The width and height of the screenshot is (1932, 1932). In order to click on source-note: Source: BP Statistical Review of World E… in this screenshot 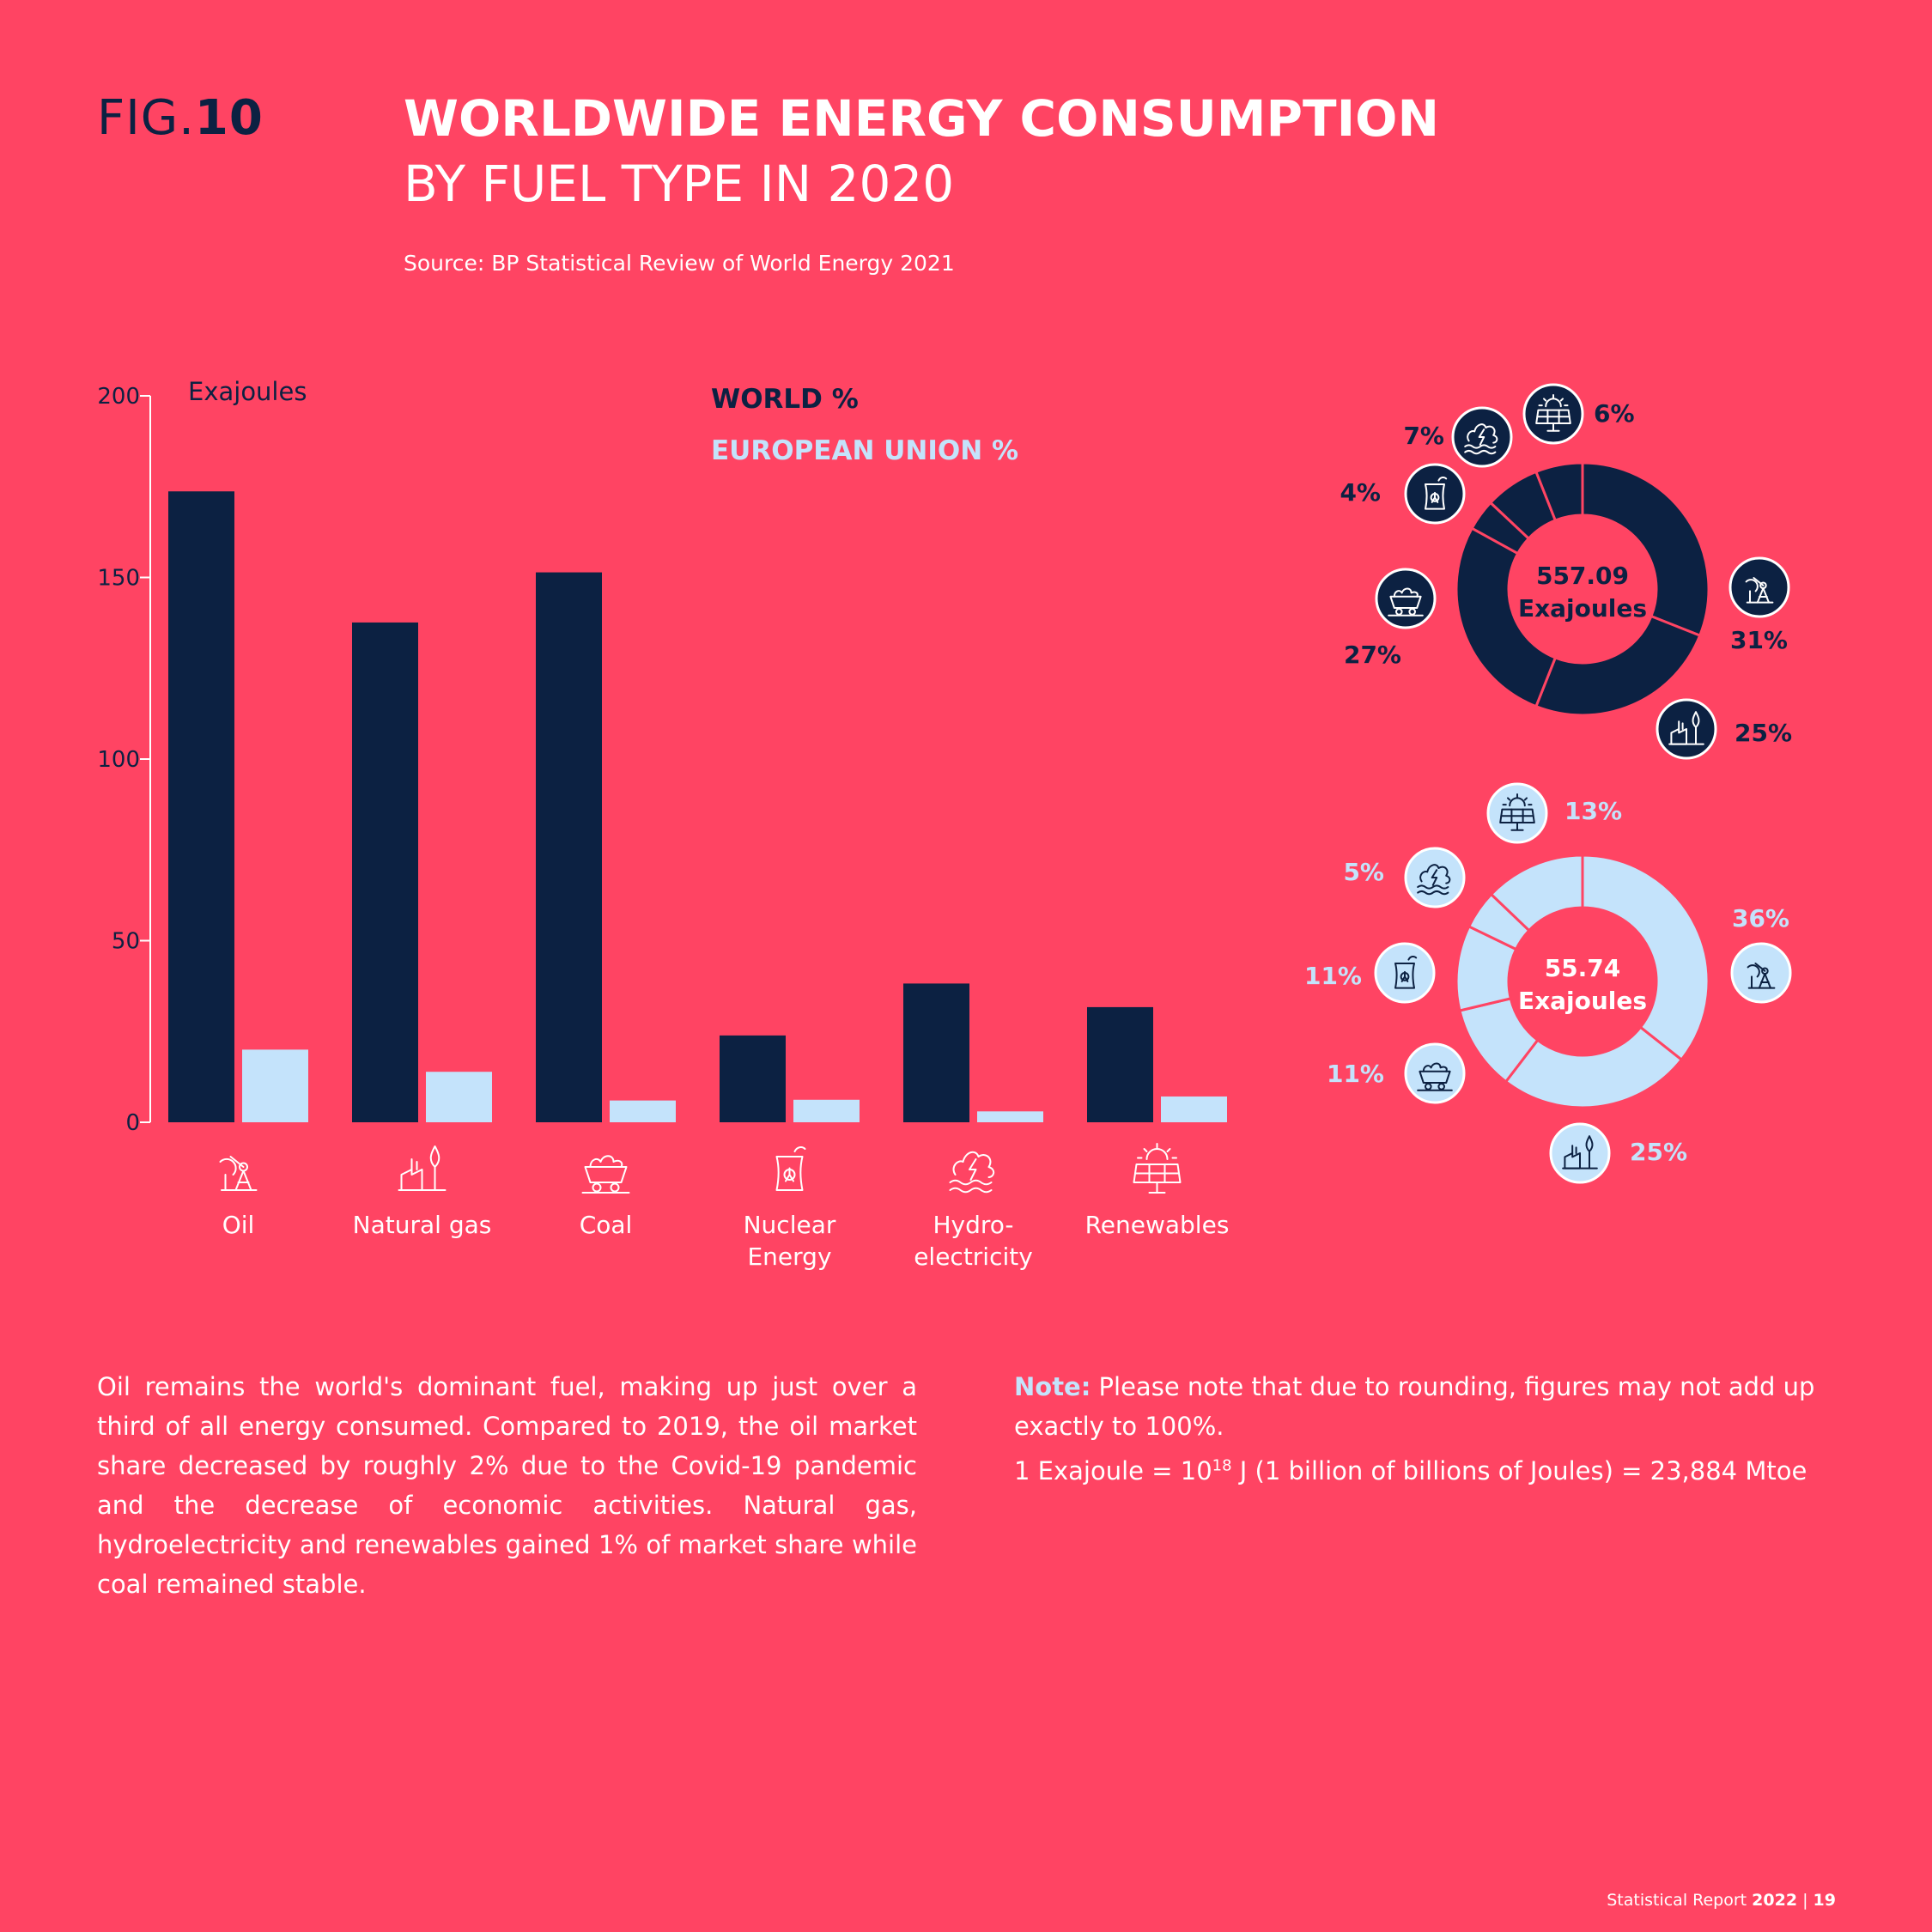, I will do `click(680, 263)`.